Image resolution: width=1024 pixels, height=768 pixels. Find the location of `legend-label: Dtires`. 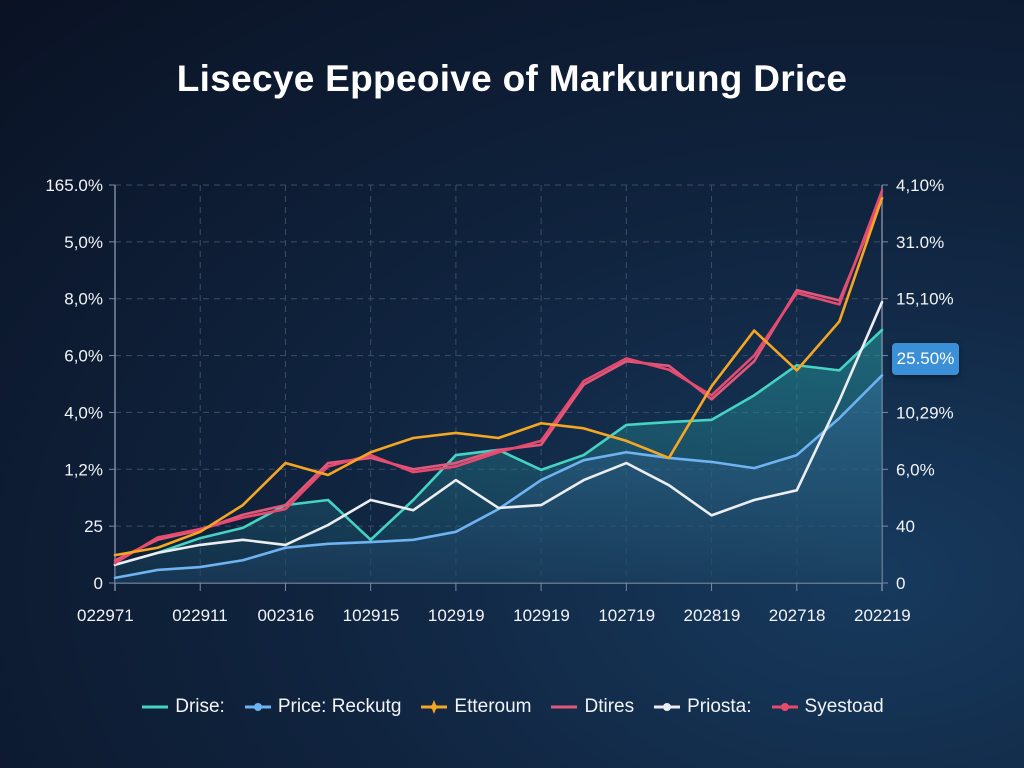

legend-label: Dtires is located at coordinates (609, 706).